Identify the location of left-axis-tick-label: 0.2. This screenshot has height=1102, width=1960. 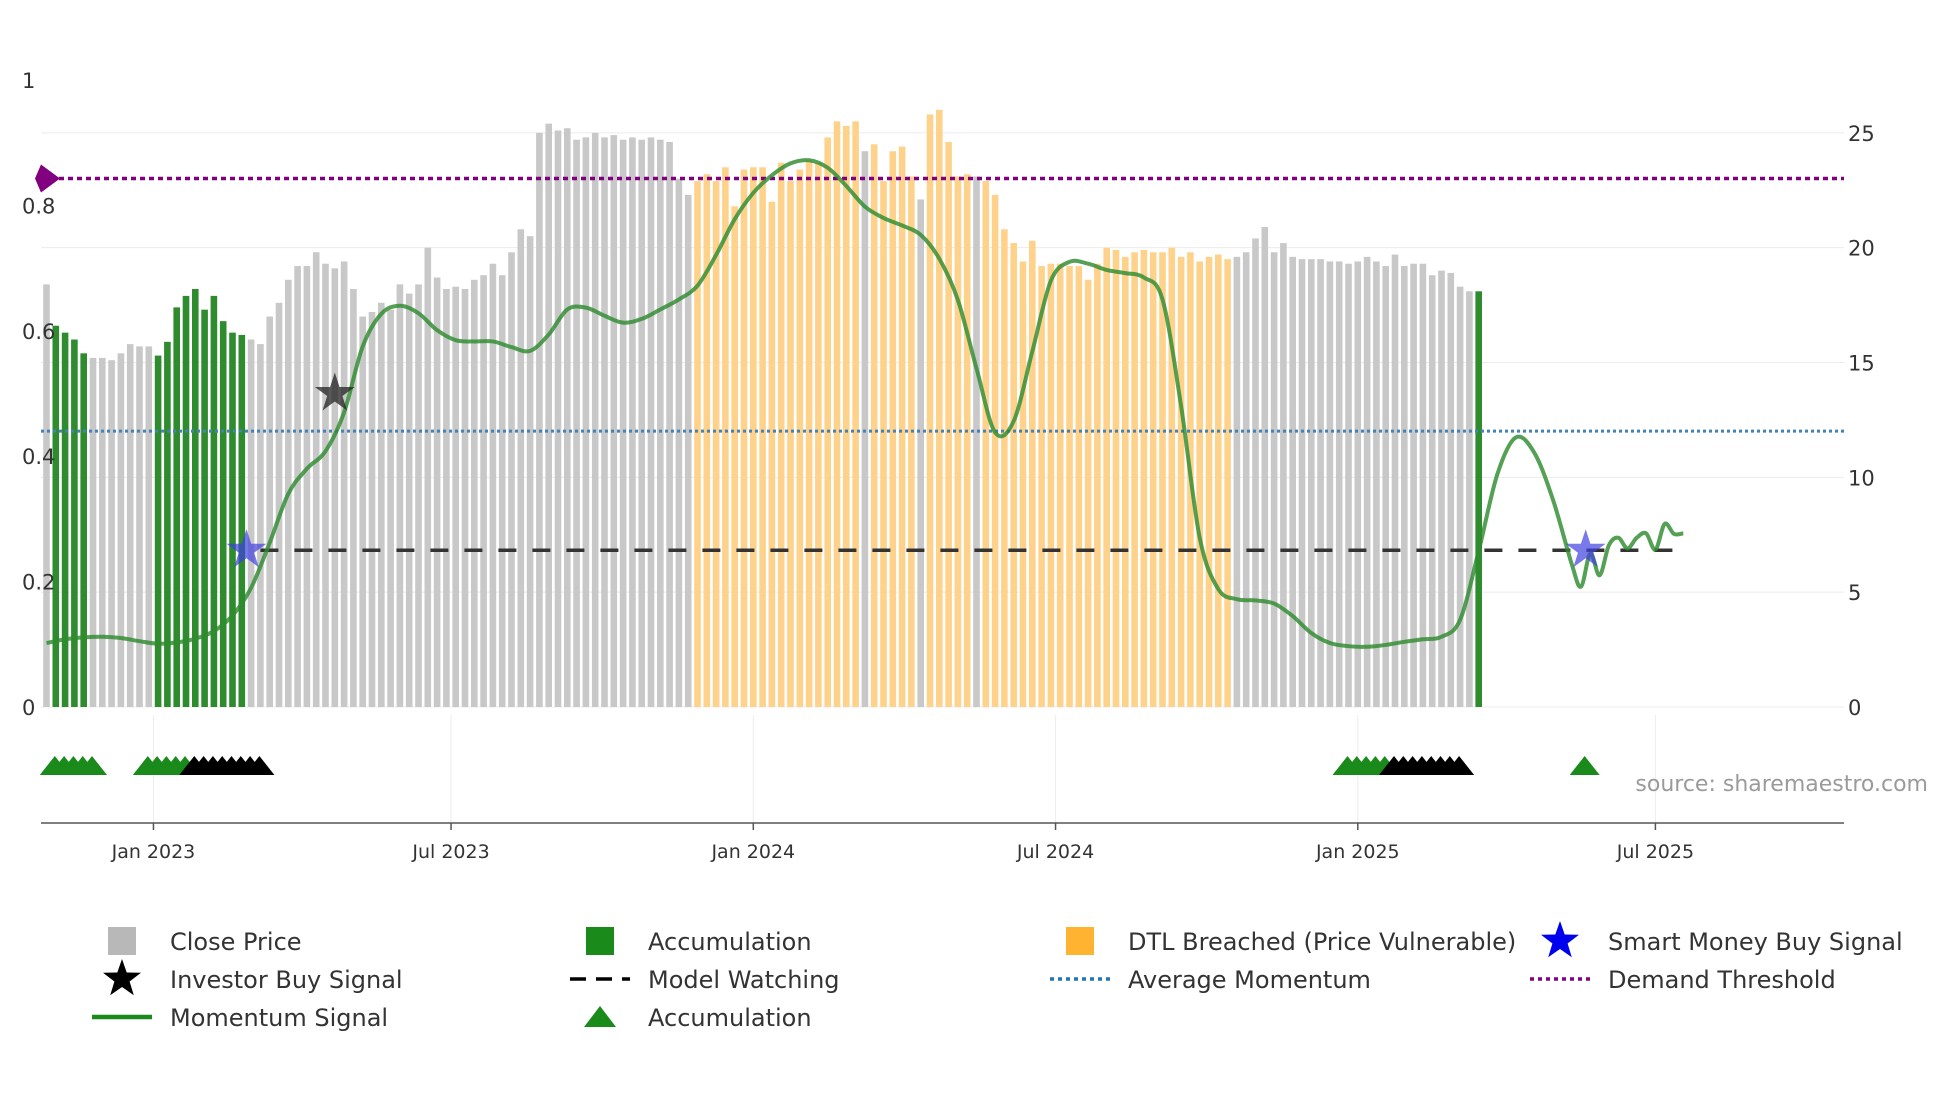
(38, 583).